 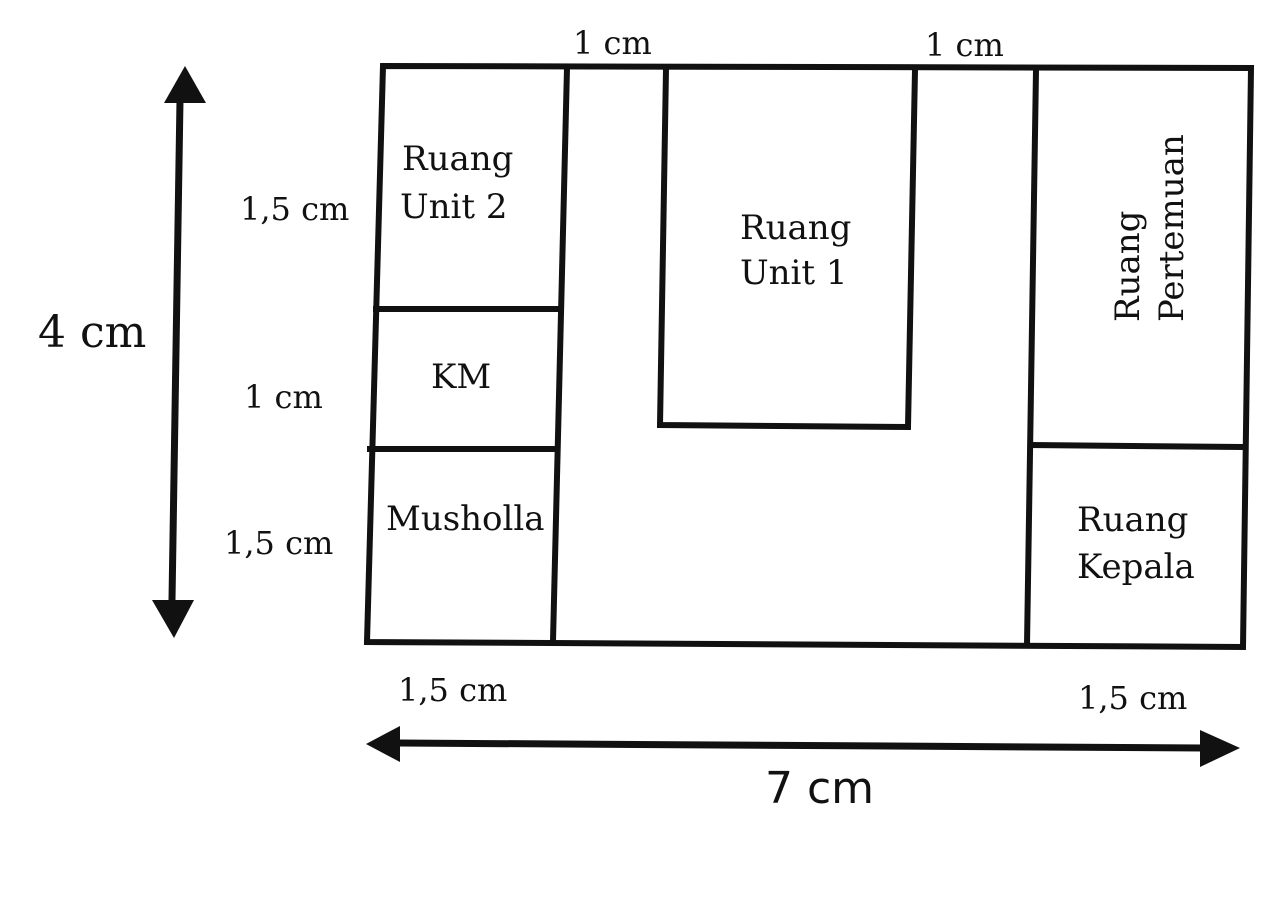 What do you see at coordinates (92, 332) in the screenshot?
I see `dimension-total-height: 4 cm` at bounding box center [92, 332].